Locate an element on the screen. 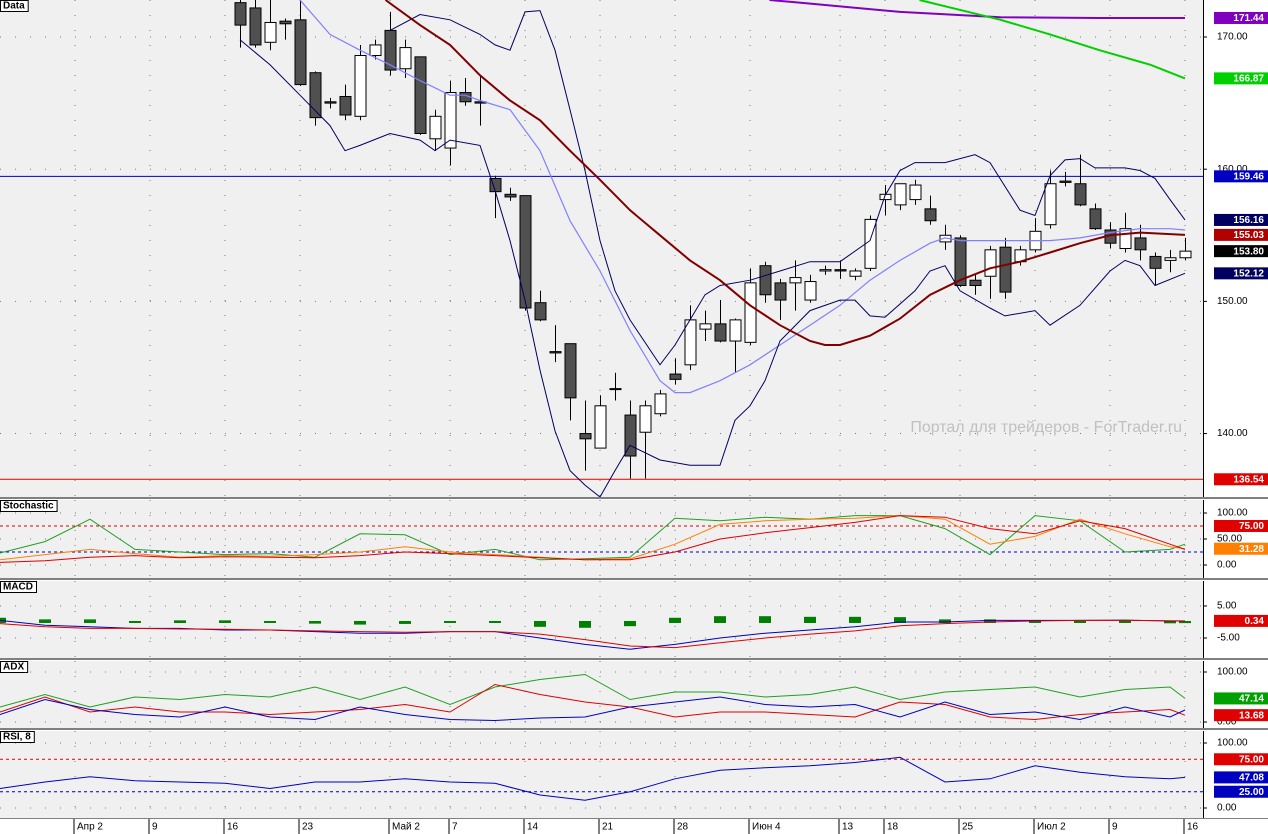 This screenshot has height=834, width=1268. y-tick-label: 100.00 is located at coordinates (1232, 743).